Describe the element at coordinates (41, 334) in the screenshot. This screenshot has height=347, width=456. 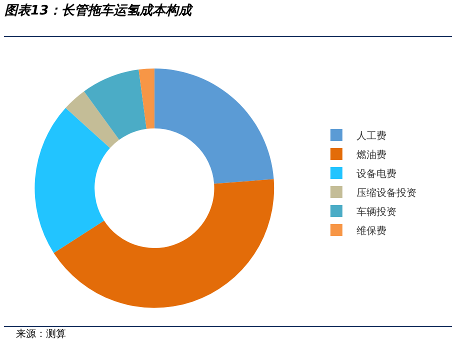
I see `source-note: 来源：测算` at that location.